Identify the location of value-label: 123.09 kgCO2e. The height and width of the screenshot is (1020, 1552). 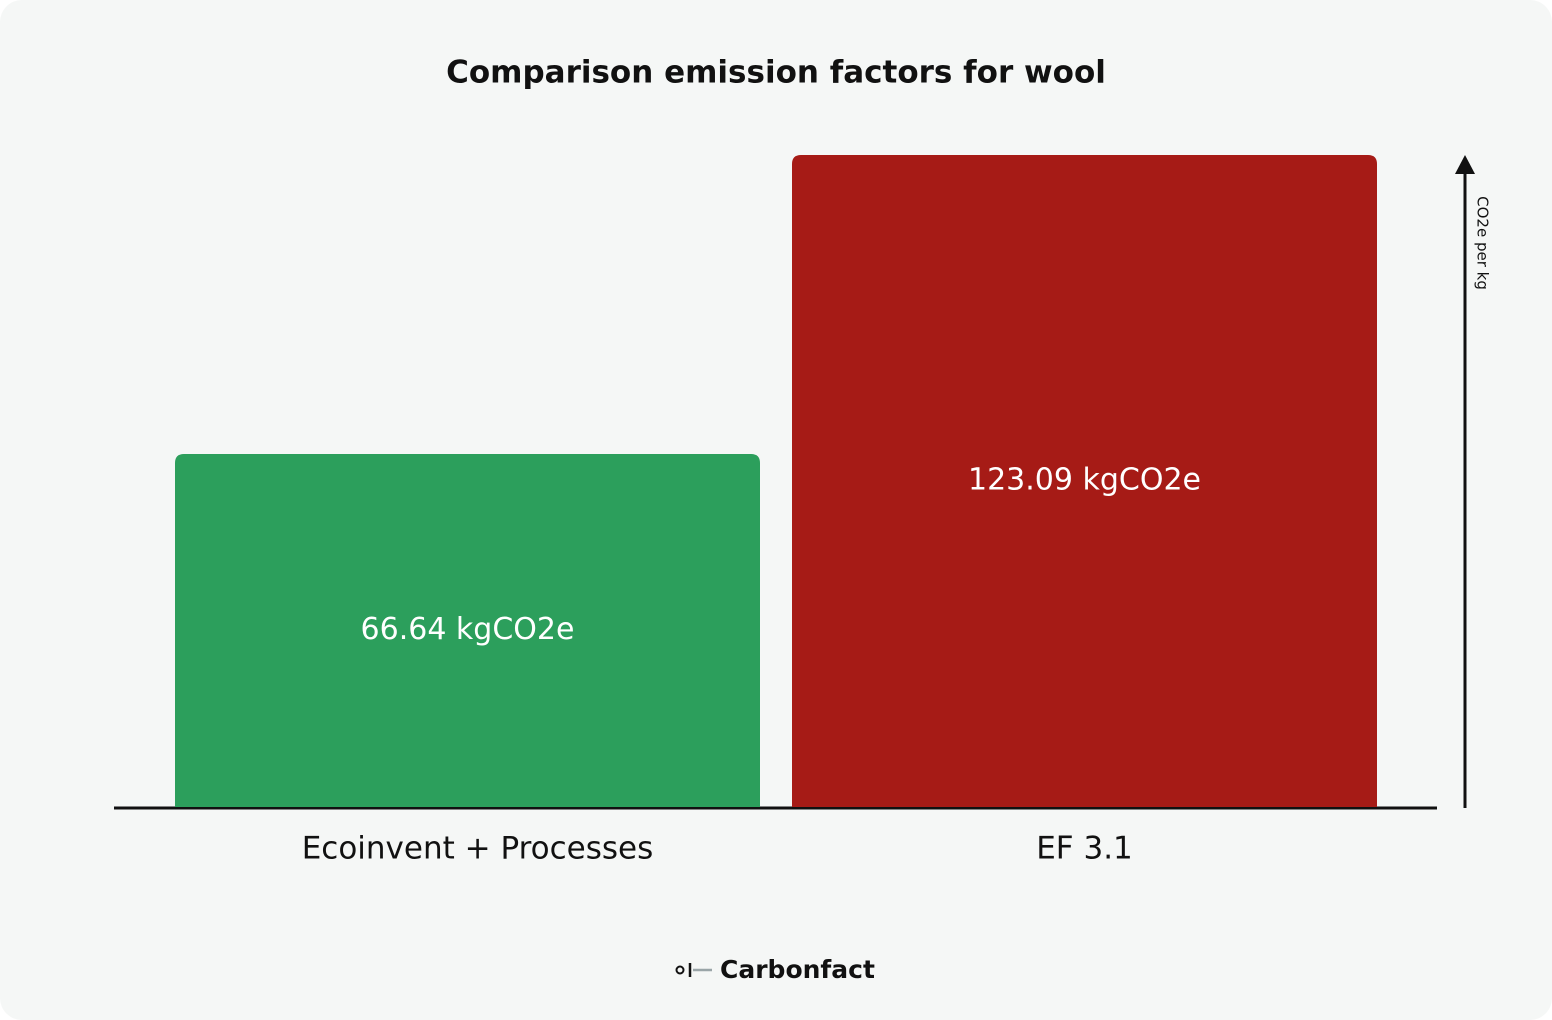
(1084, 480).